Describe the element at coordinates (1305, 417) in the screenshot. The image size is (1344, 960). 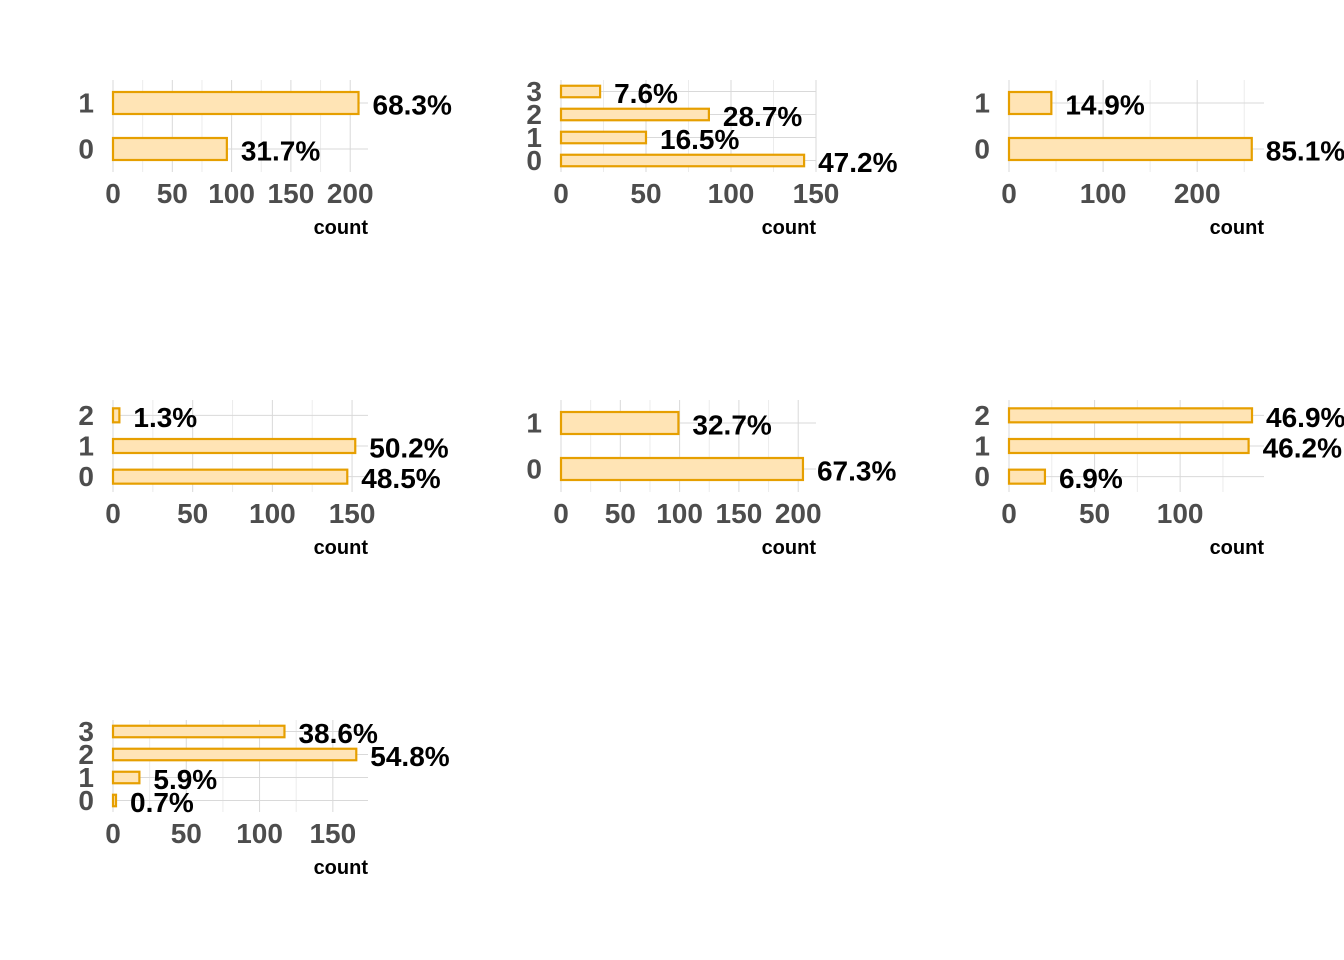
I see `percent-label: 46.9%` at that location.